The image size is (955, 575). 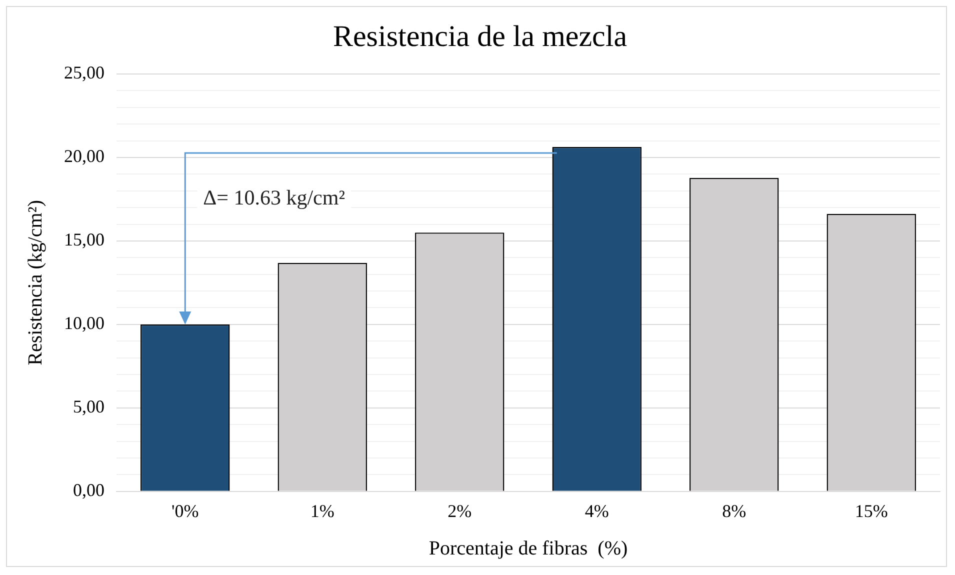 I want to click on y-tick-label: 10,00, so click(x=84, y=323).